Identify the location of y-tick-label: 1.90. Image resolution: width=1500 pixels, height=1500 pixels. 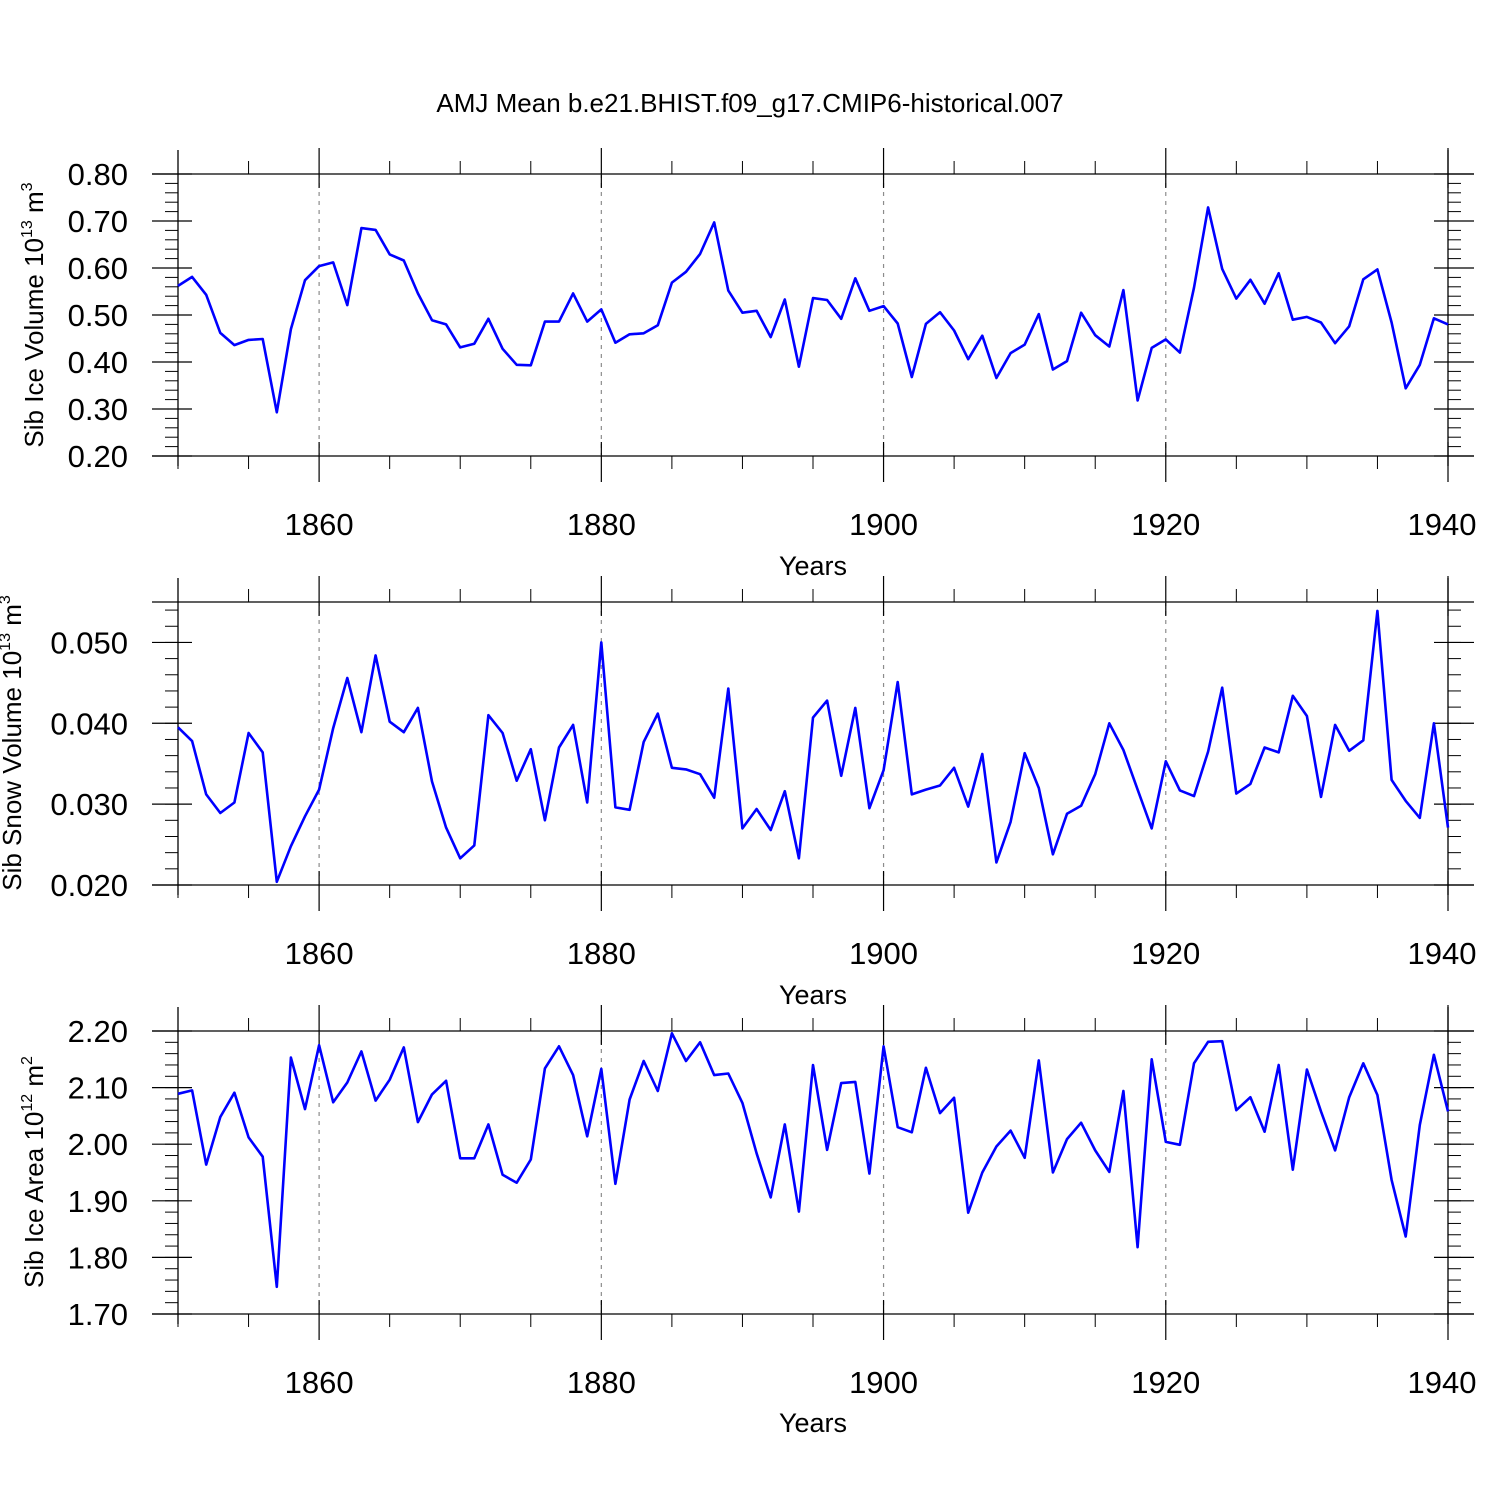
(98, 1201).